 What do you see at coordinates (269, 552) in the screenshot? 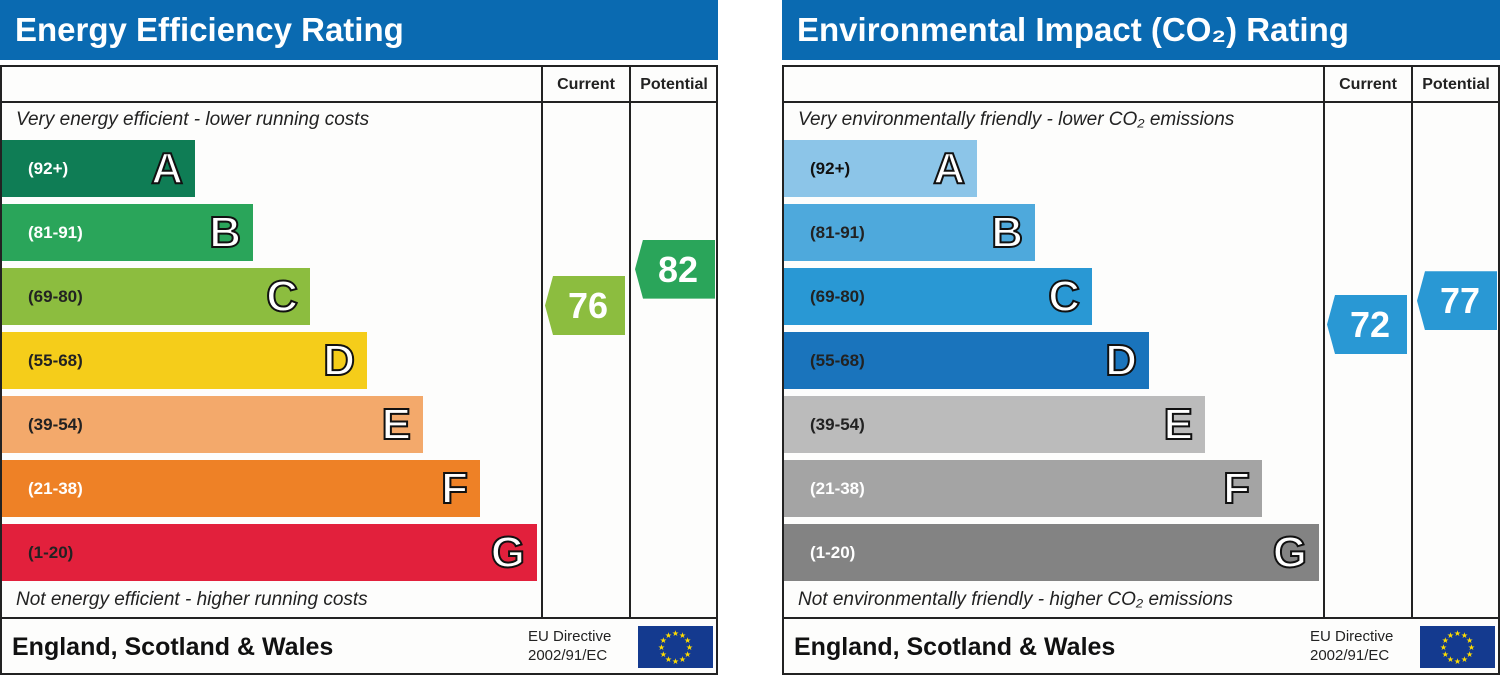
I see `band-g: (1-20) G` at bounding box center [269, 552].